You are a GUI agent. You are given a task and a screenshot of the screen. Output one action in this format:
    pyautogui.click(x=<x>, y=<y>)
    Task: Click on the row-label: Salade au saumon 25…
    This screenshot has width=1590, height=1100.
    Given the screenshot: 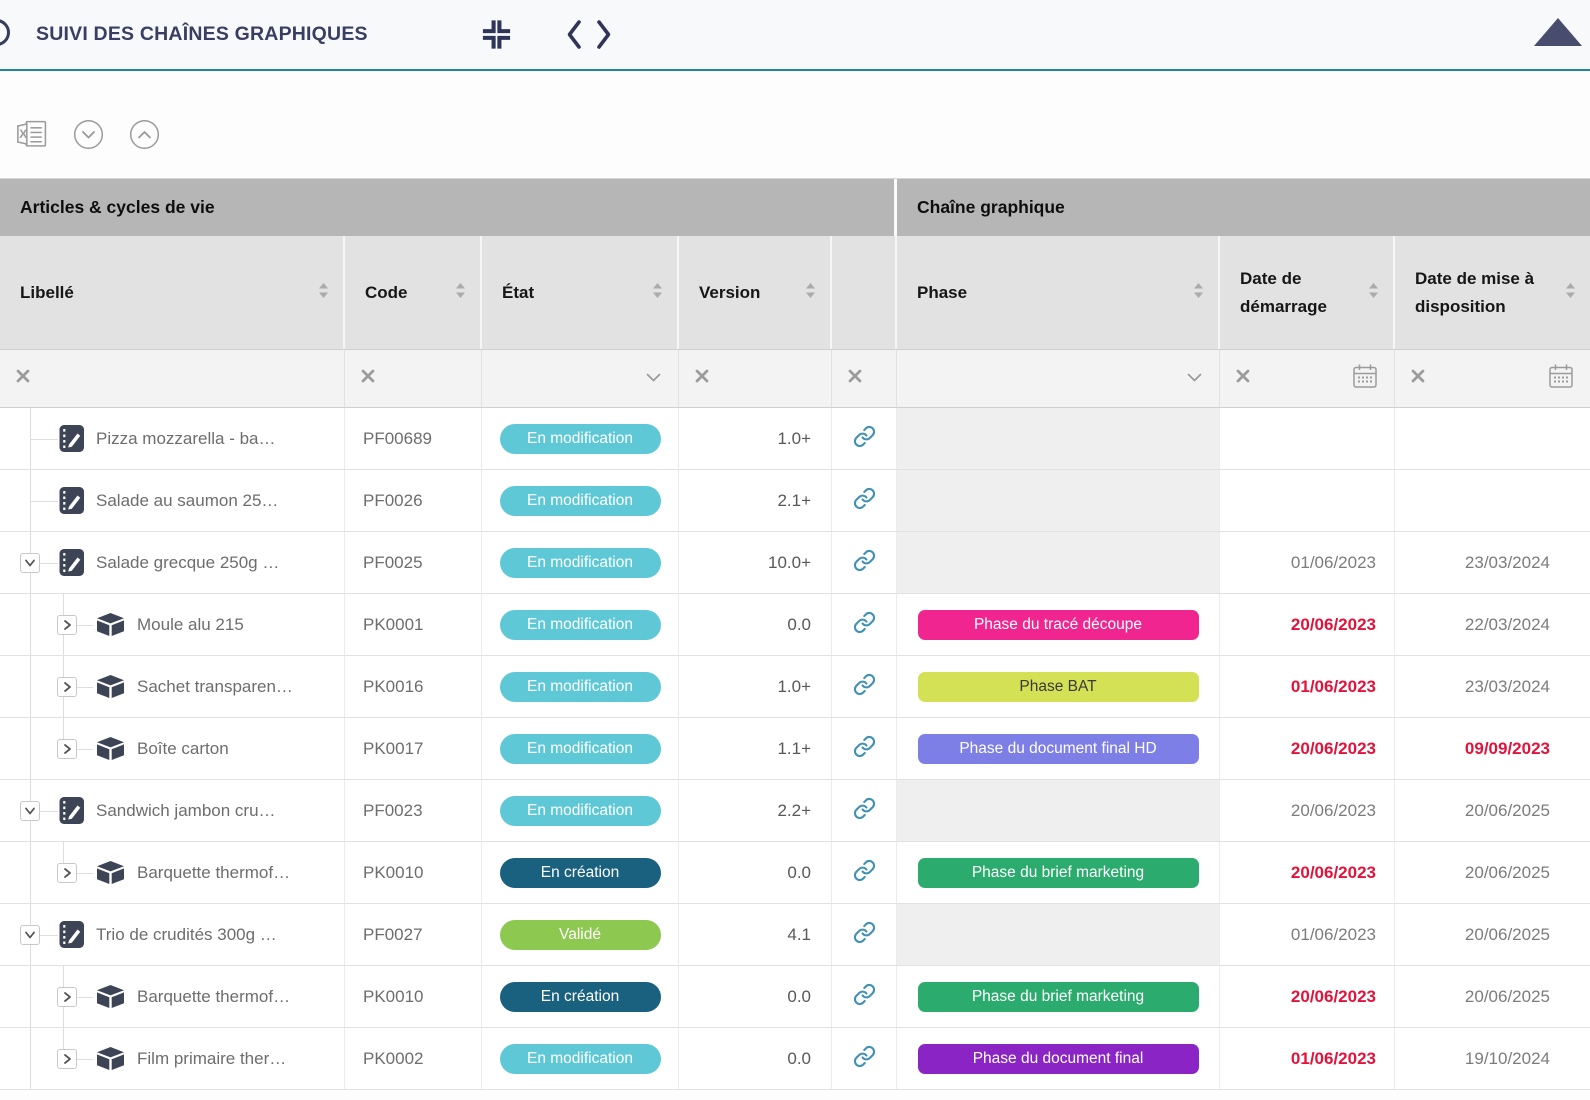 What is the action you would take?
    pyautogui.click(x=187, y=500)
    